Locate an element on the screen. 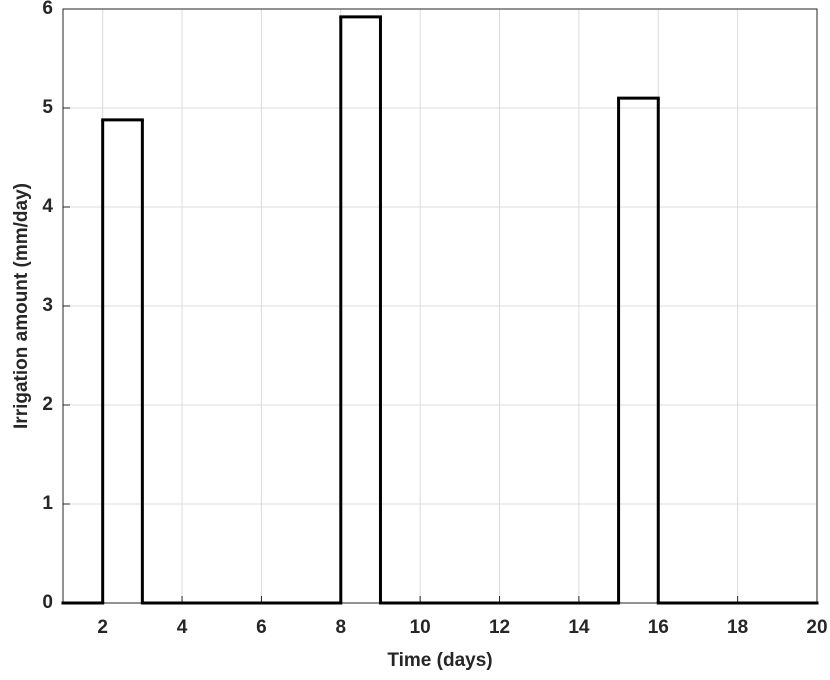 Image resolution: width=830 pixels, height=680 pixels. x-tick-label: 6 is located at coordinates (261, 627).